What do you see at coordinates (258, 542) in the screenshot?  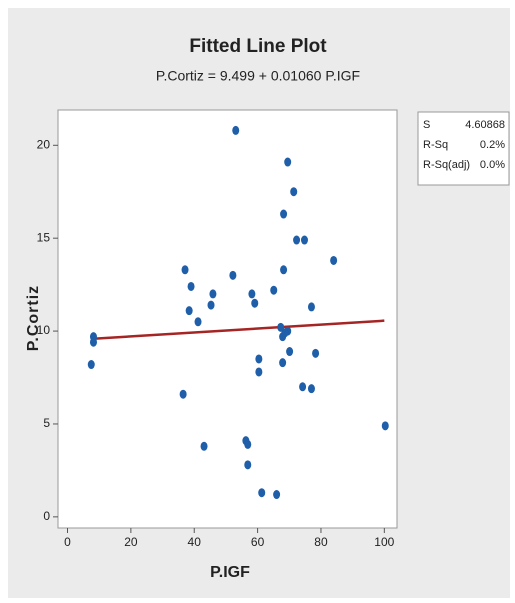 I see `x-tick-label: 60` at bounding box center [258, 542].